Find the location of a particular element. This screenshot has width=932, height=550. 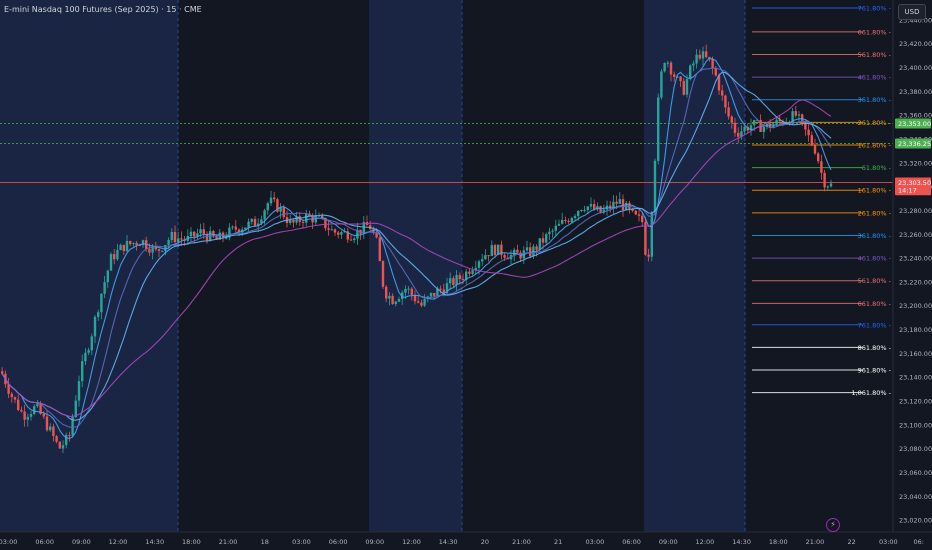

price-tick-label: 23,420.00 is located at coordinates (915, 44).